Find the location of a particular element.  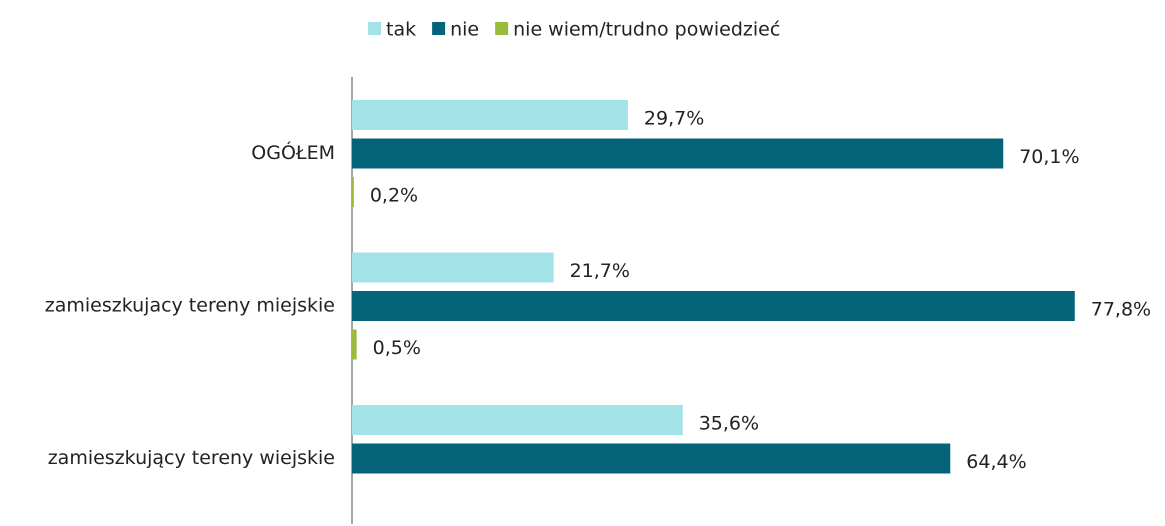

value-label: 29,7% is located at coordinates (674, 119).